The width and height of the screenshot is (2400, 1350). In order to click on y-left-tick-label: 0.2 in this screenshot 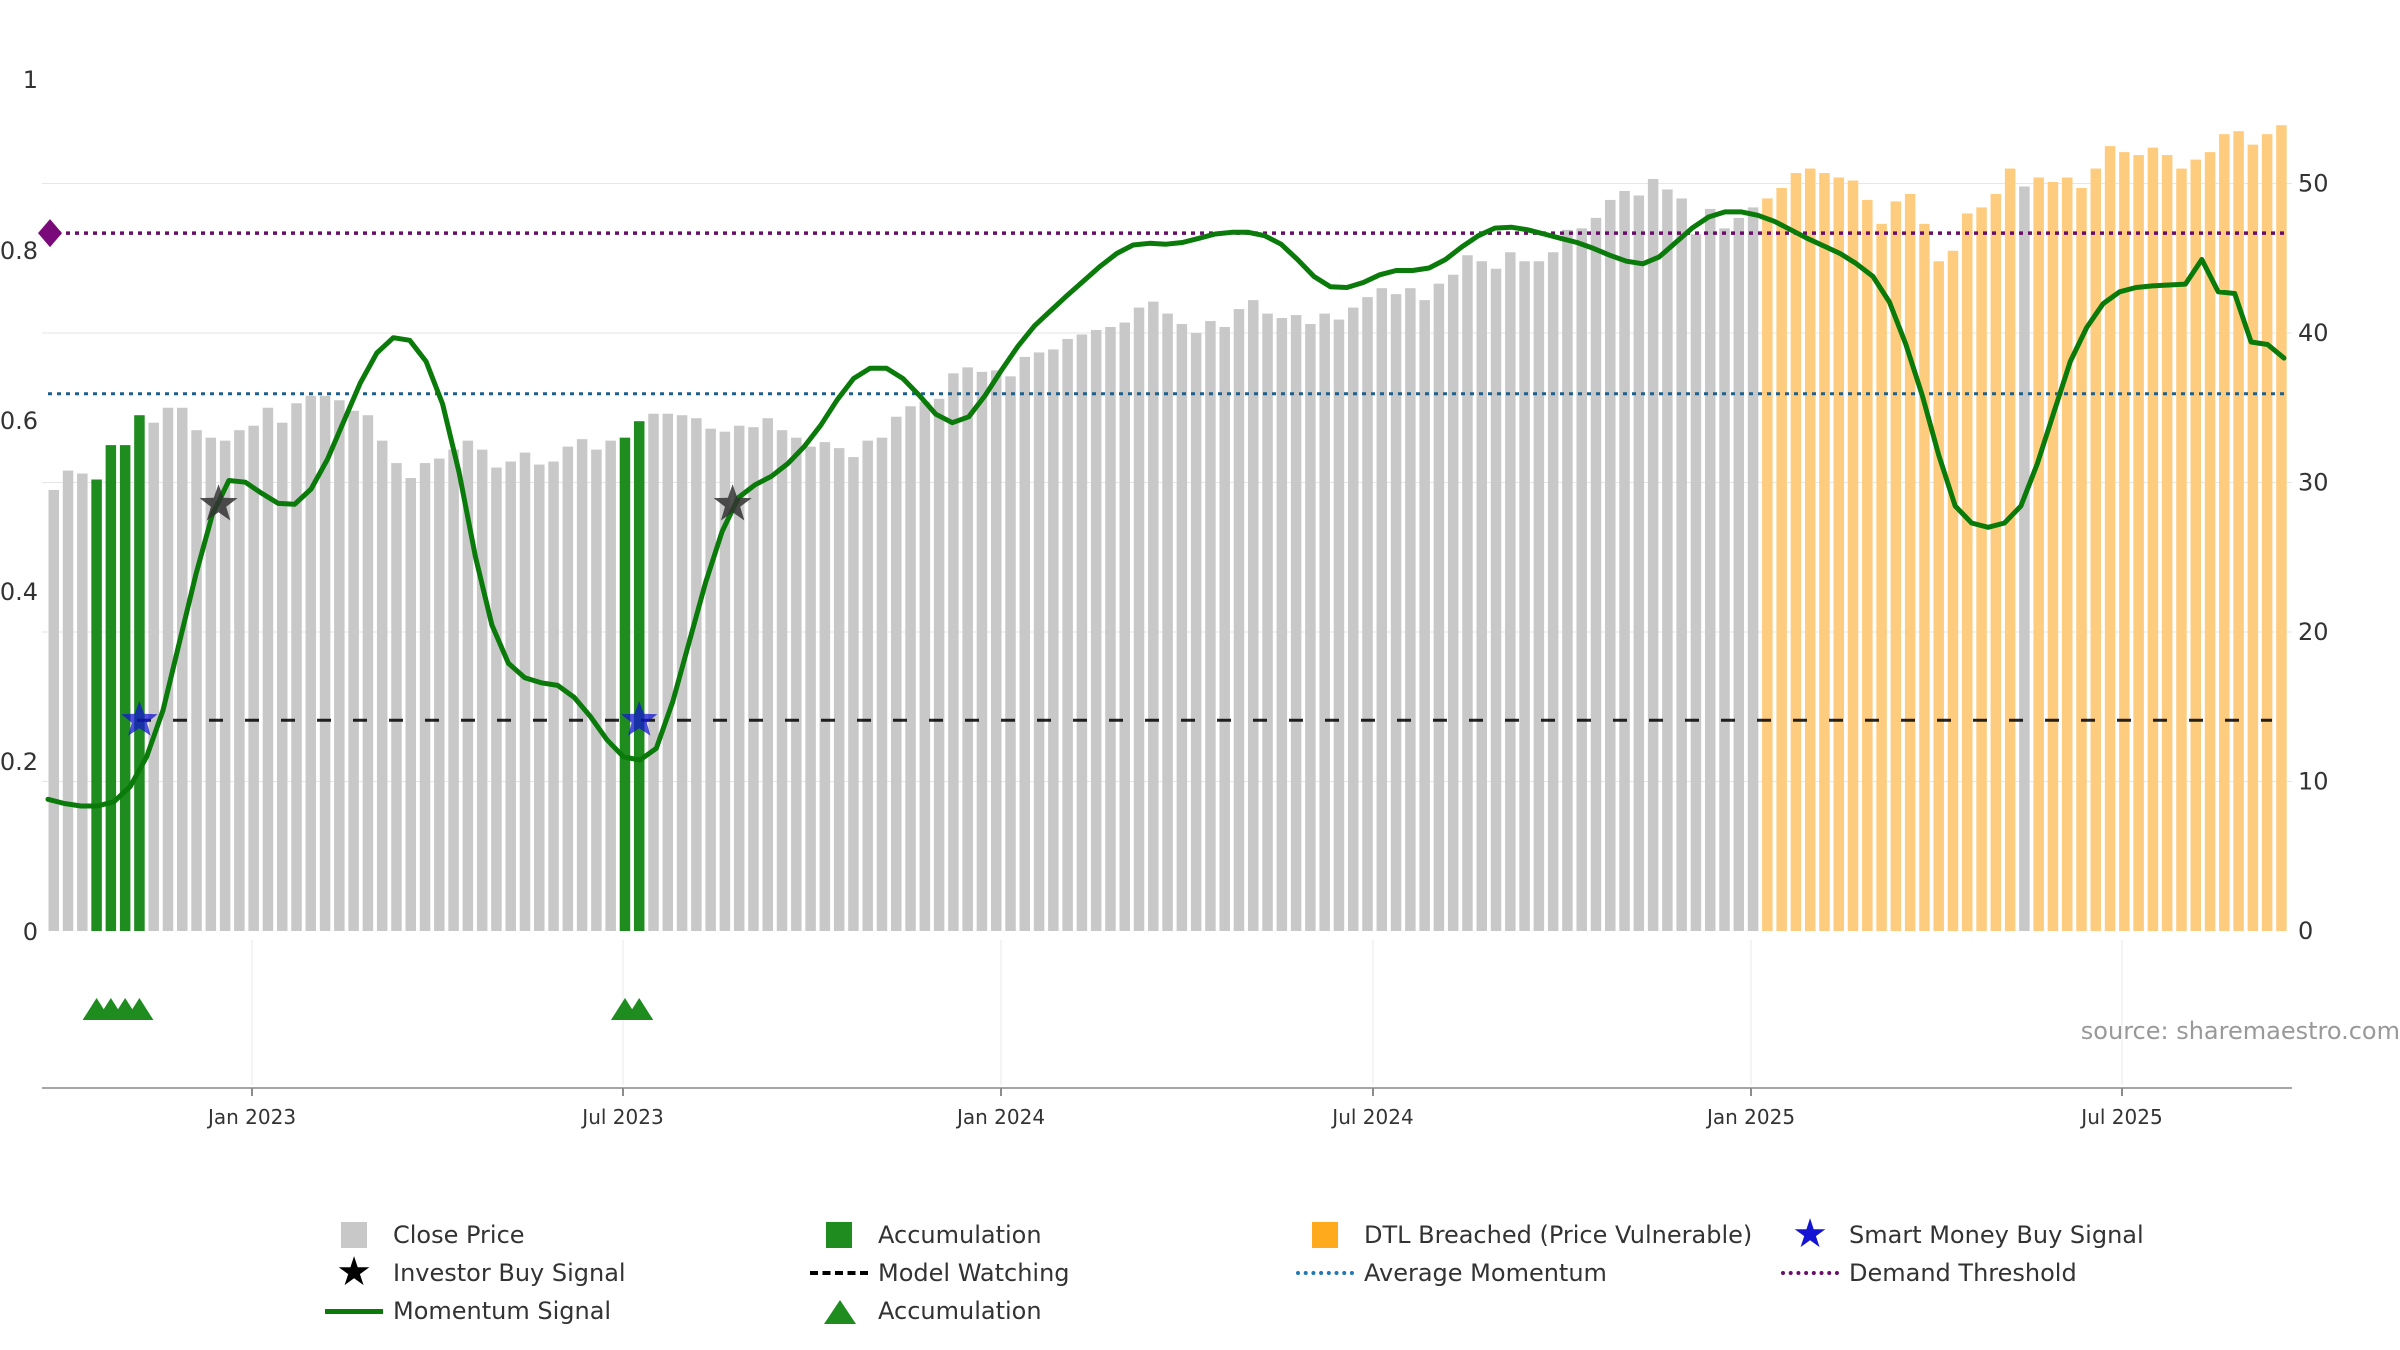, I will do `click(19, 762)`.